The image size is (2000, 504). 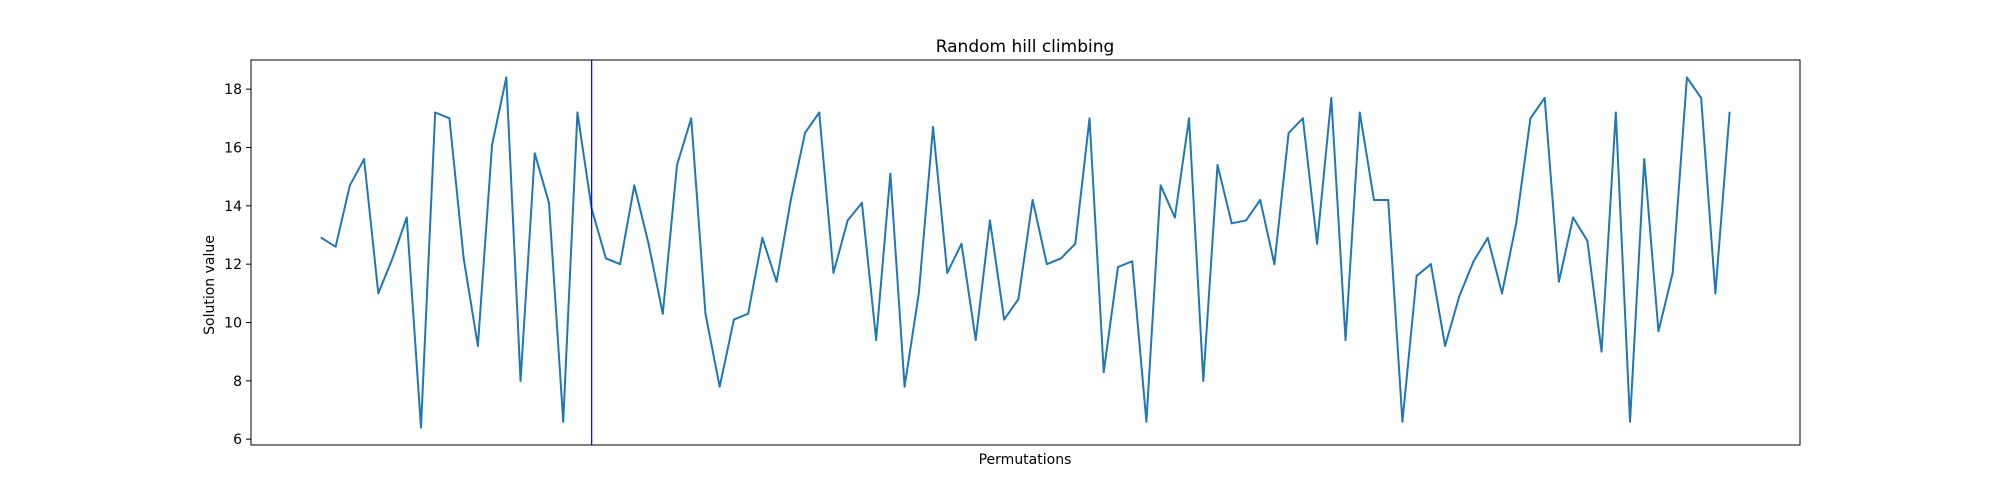 What do you see at coordinates (233, 90) in the screenshot?
I see `y-tick-label: 18` at bounding box center [233, 90].